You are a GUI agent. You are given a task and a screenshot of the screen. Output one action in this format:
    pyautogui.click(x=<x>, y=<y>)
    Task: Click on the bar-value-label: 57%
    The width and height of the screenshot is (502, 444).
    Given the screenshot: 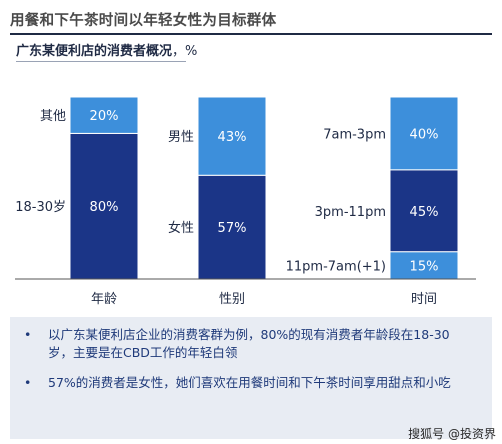 What is the action you would take?
    pyautogui.click(x=232, y=228)
    